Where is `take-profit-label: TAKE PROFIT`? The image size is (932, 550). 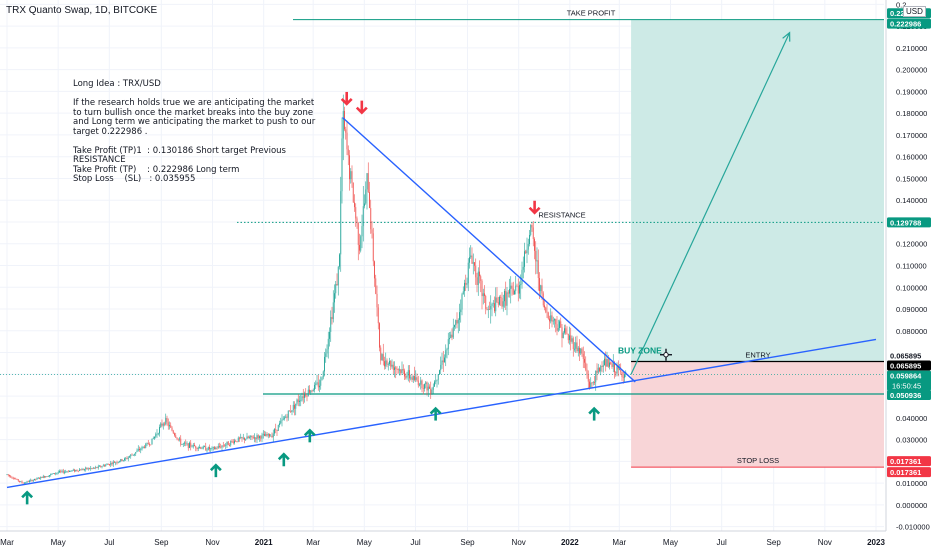
take-profit-label: TAKE PROFIT is located at coordinates (591, 13).